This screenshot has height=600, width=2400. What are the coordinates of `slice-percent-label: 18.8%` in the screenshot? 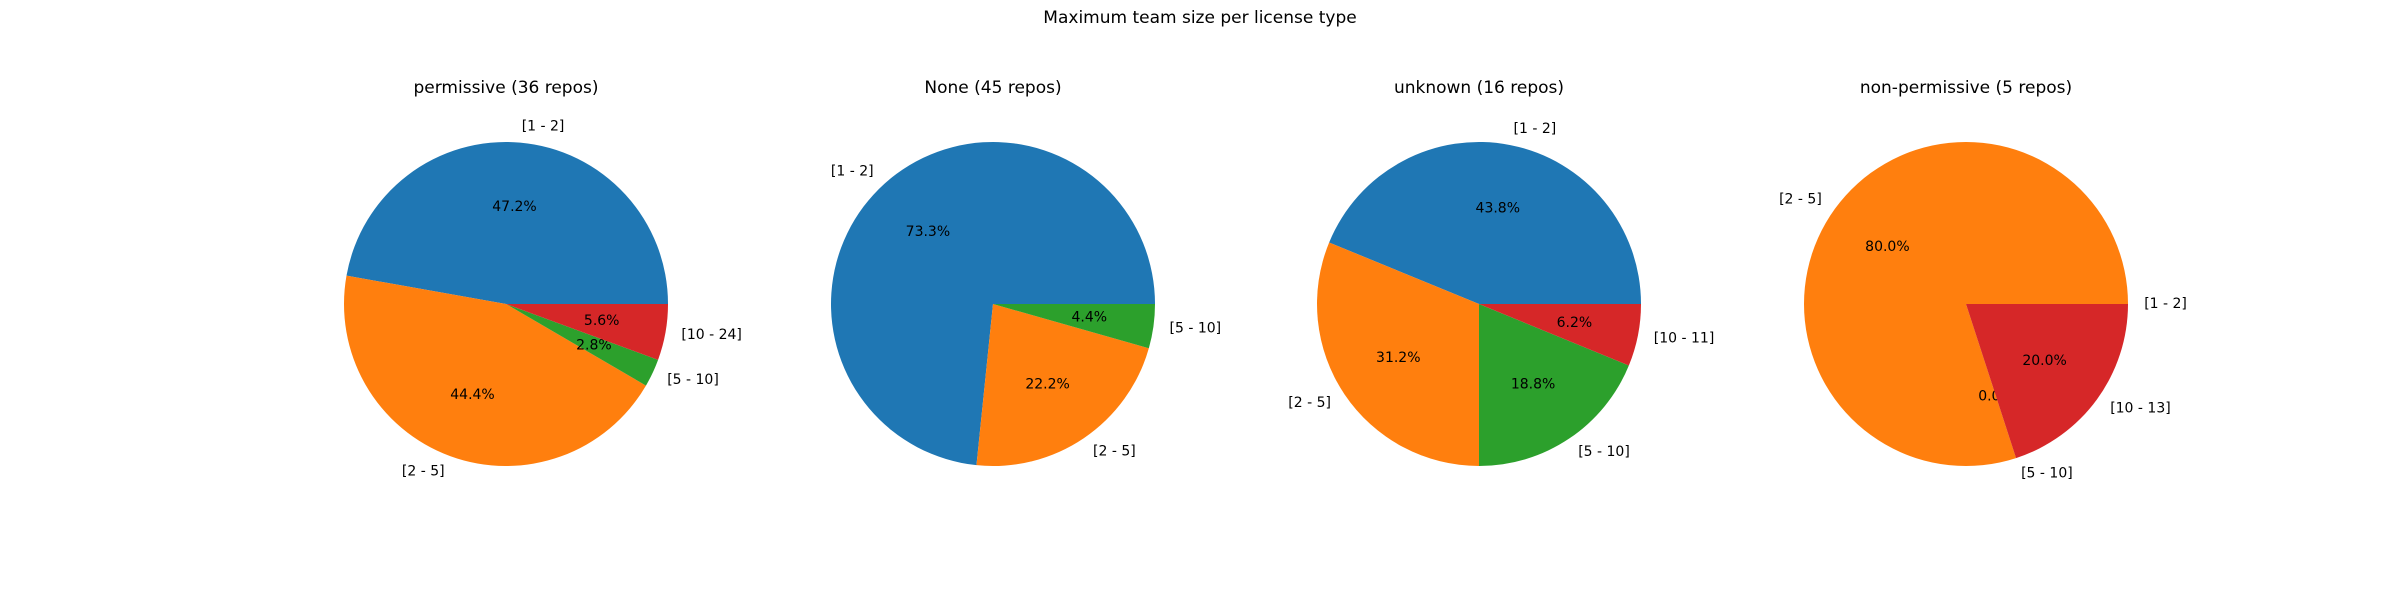 It's located at (1533, 385).